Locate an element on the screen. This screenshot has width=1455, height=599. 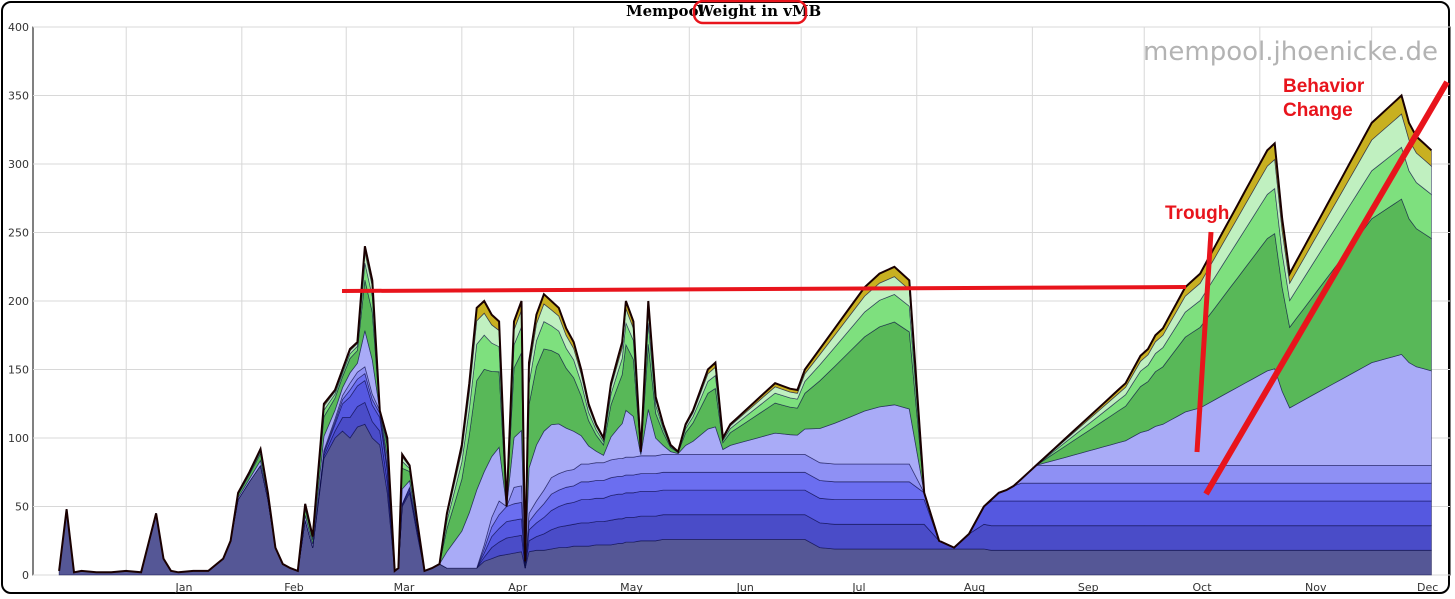
annotation-trough: Trough is located at coordinates (1197, 213).